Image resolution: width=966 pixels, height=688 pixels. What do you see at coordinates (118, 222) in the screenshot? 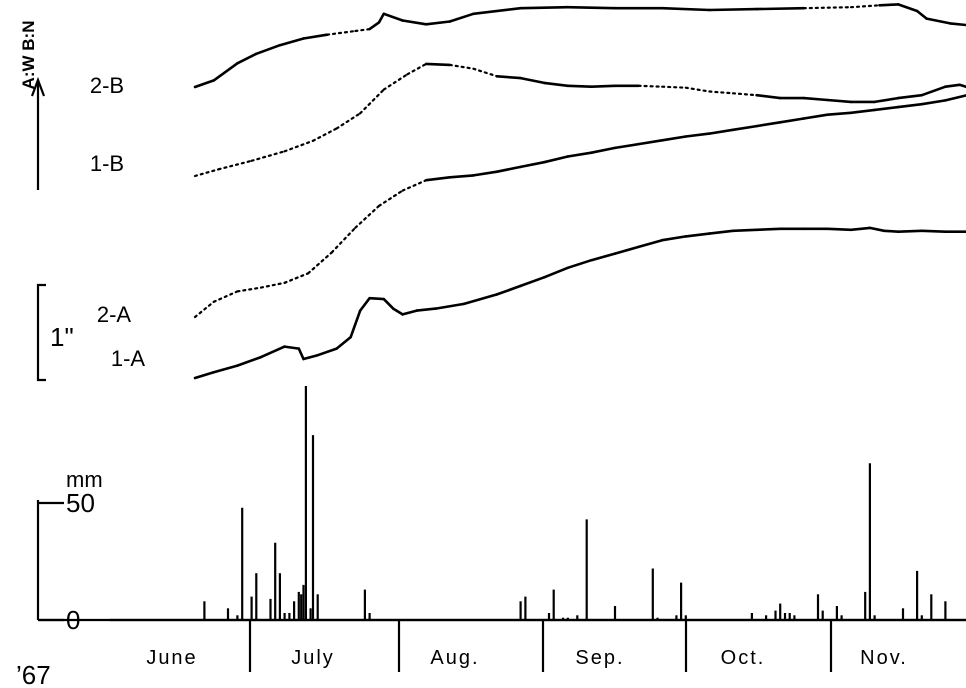
I see `tilt-series-labels: 2-B 1-B 2-A 1-A` at bounding box center [118, 222].